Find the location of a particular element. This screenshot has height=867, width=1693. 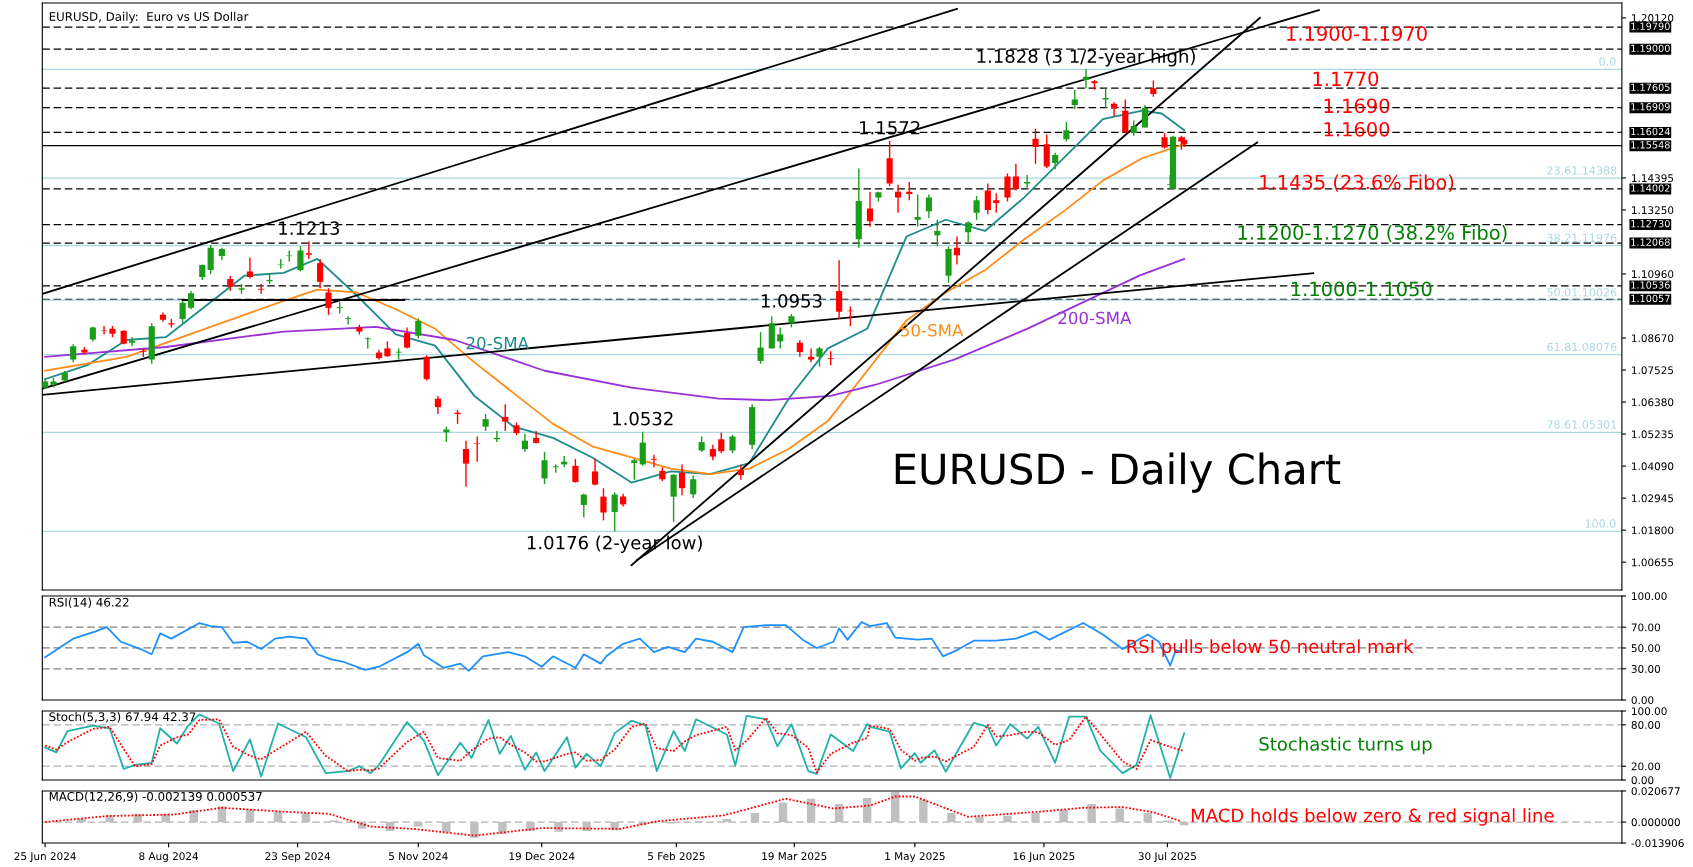

y-tick-label: 80.00 is located at coordinates (1646, 725).